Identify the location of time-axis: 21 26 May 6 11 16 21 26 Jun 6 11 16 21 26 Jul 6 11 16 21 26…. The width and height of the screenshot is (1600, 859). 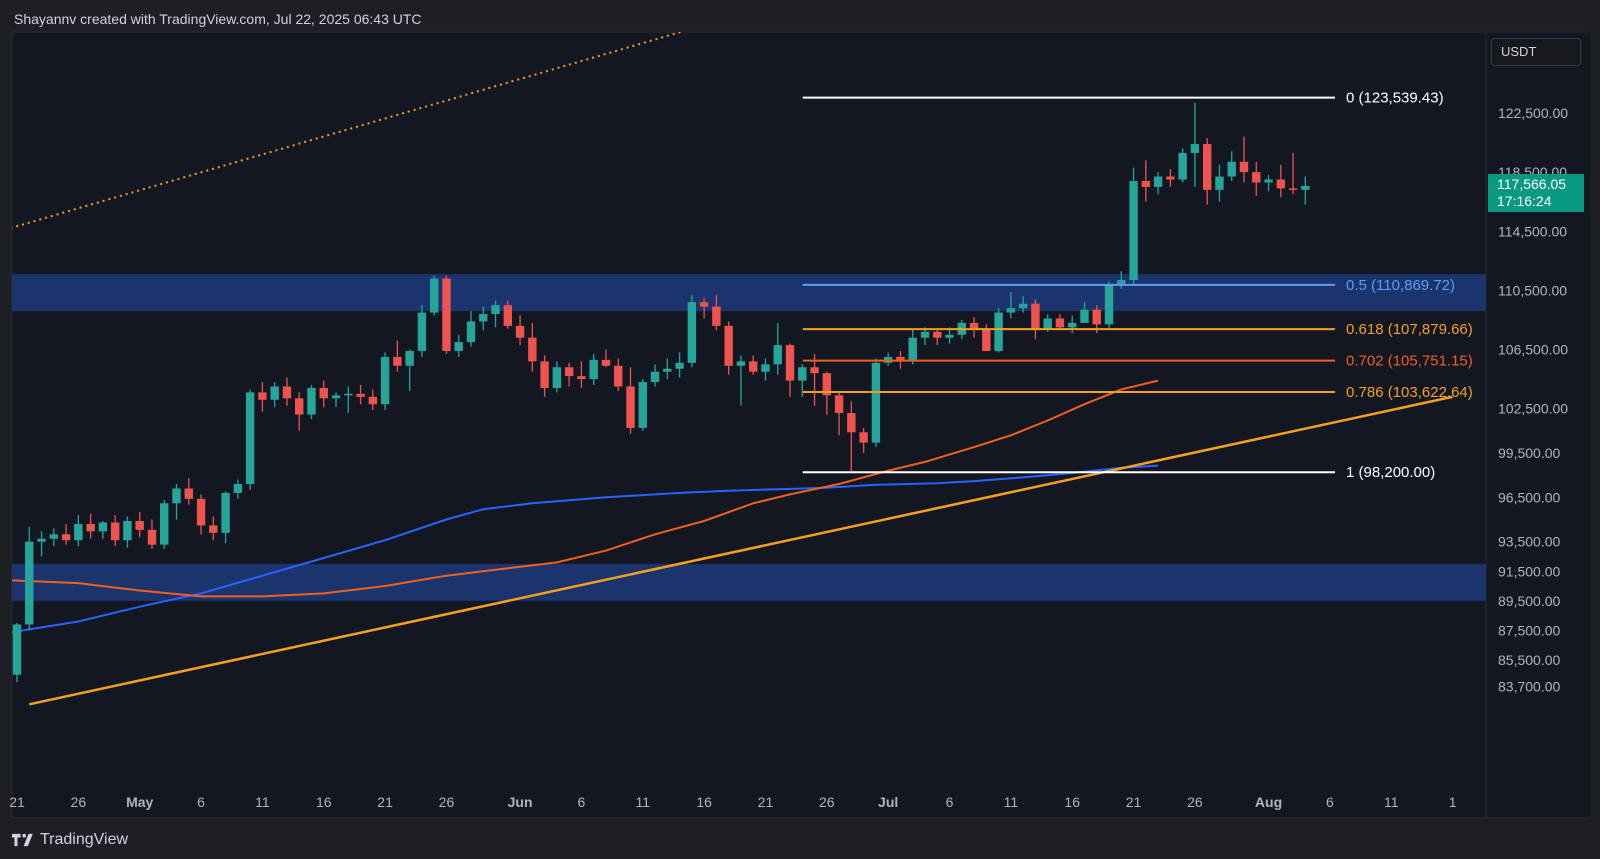
(732, 802).